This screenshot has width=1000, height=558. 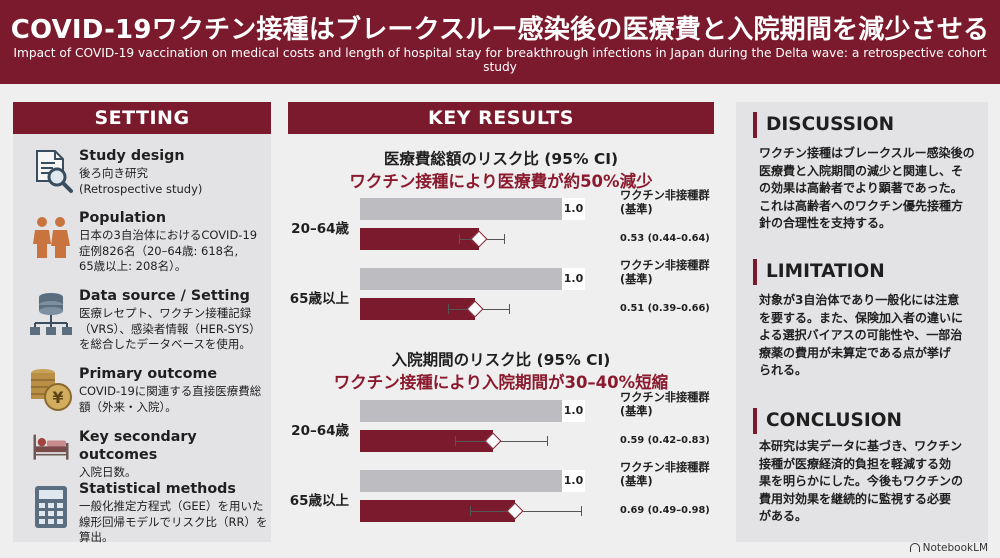 What do you see at coordinates (113, 173) in the screenshot?
I see `setting-text-line: 後ろ向き研究` at bounding box center [113, 173].